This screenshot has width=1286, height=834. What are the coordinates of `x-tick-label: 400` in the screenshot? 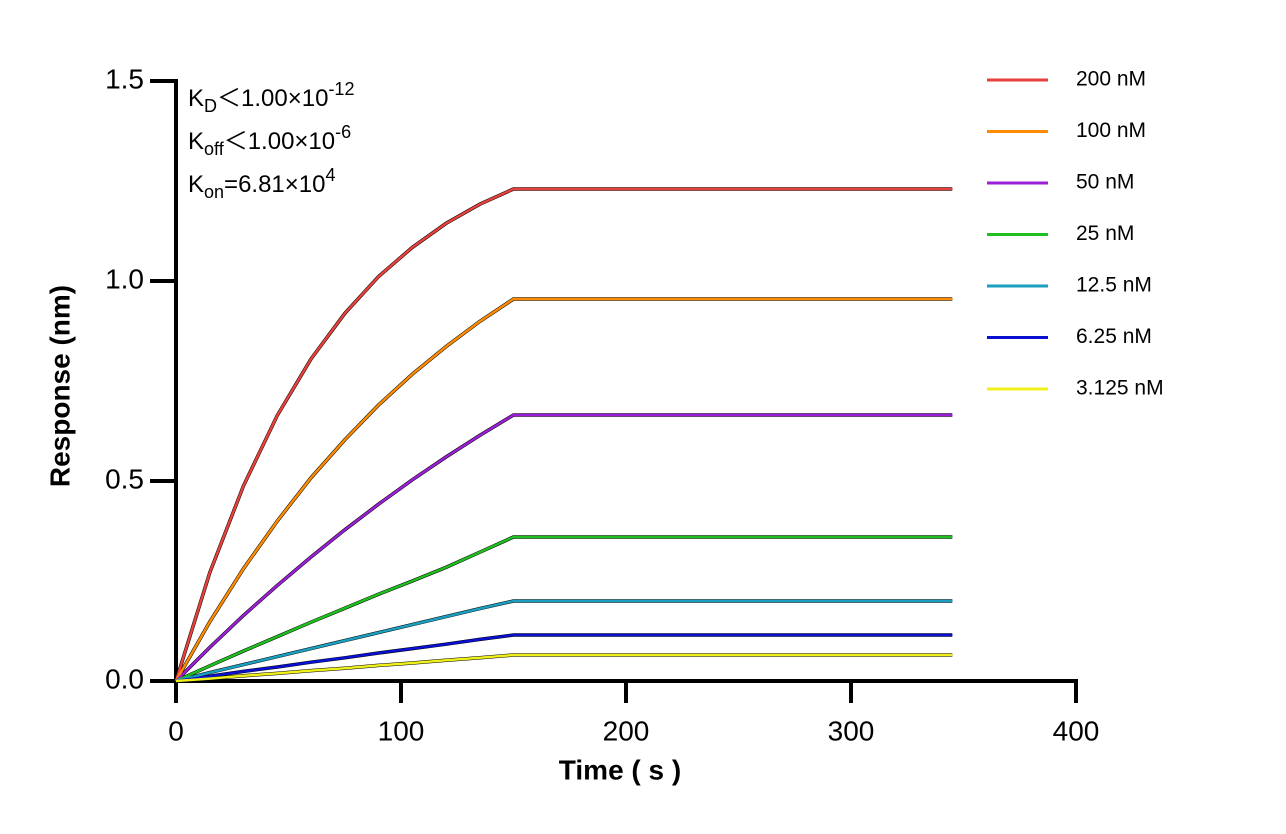 It's located at (1076, 730).